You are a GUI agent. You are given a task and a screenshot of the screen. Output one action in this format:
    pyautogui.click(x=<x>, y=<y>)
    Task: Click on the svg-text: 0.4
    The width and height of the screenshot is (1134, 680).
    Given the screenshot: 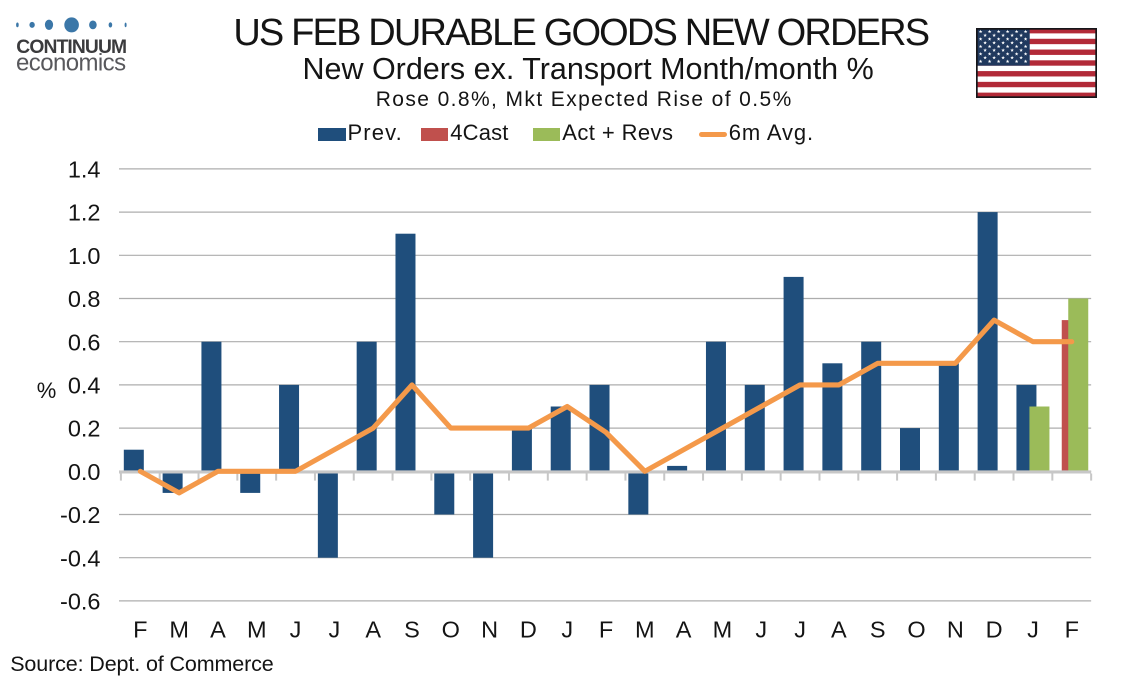 What is the action you would take?
    pyautogui.click(x=84, y=385)
    